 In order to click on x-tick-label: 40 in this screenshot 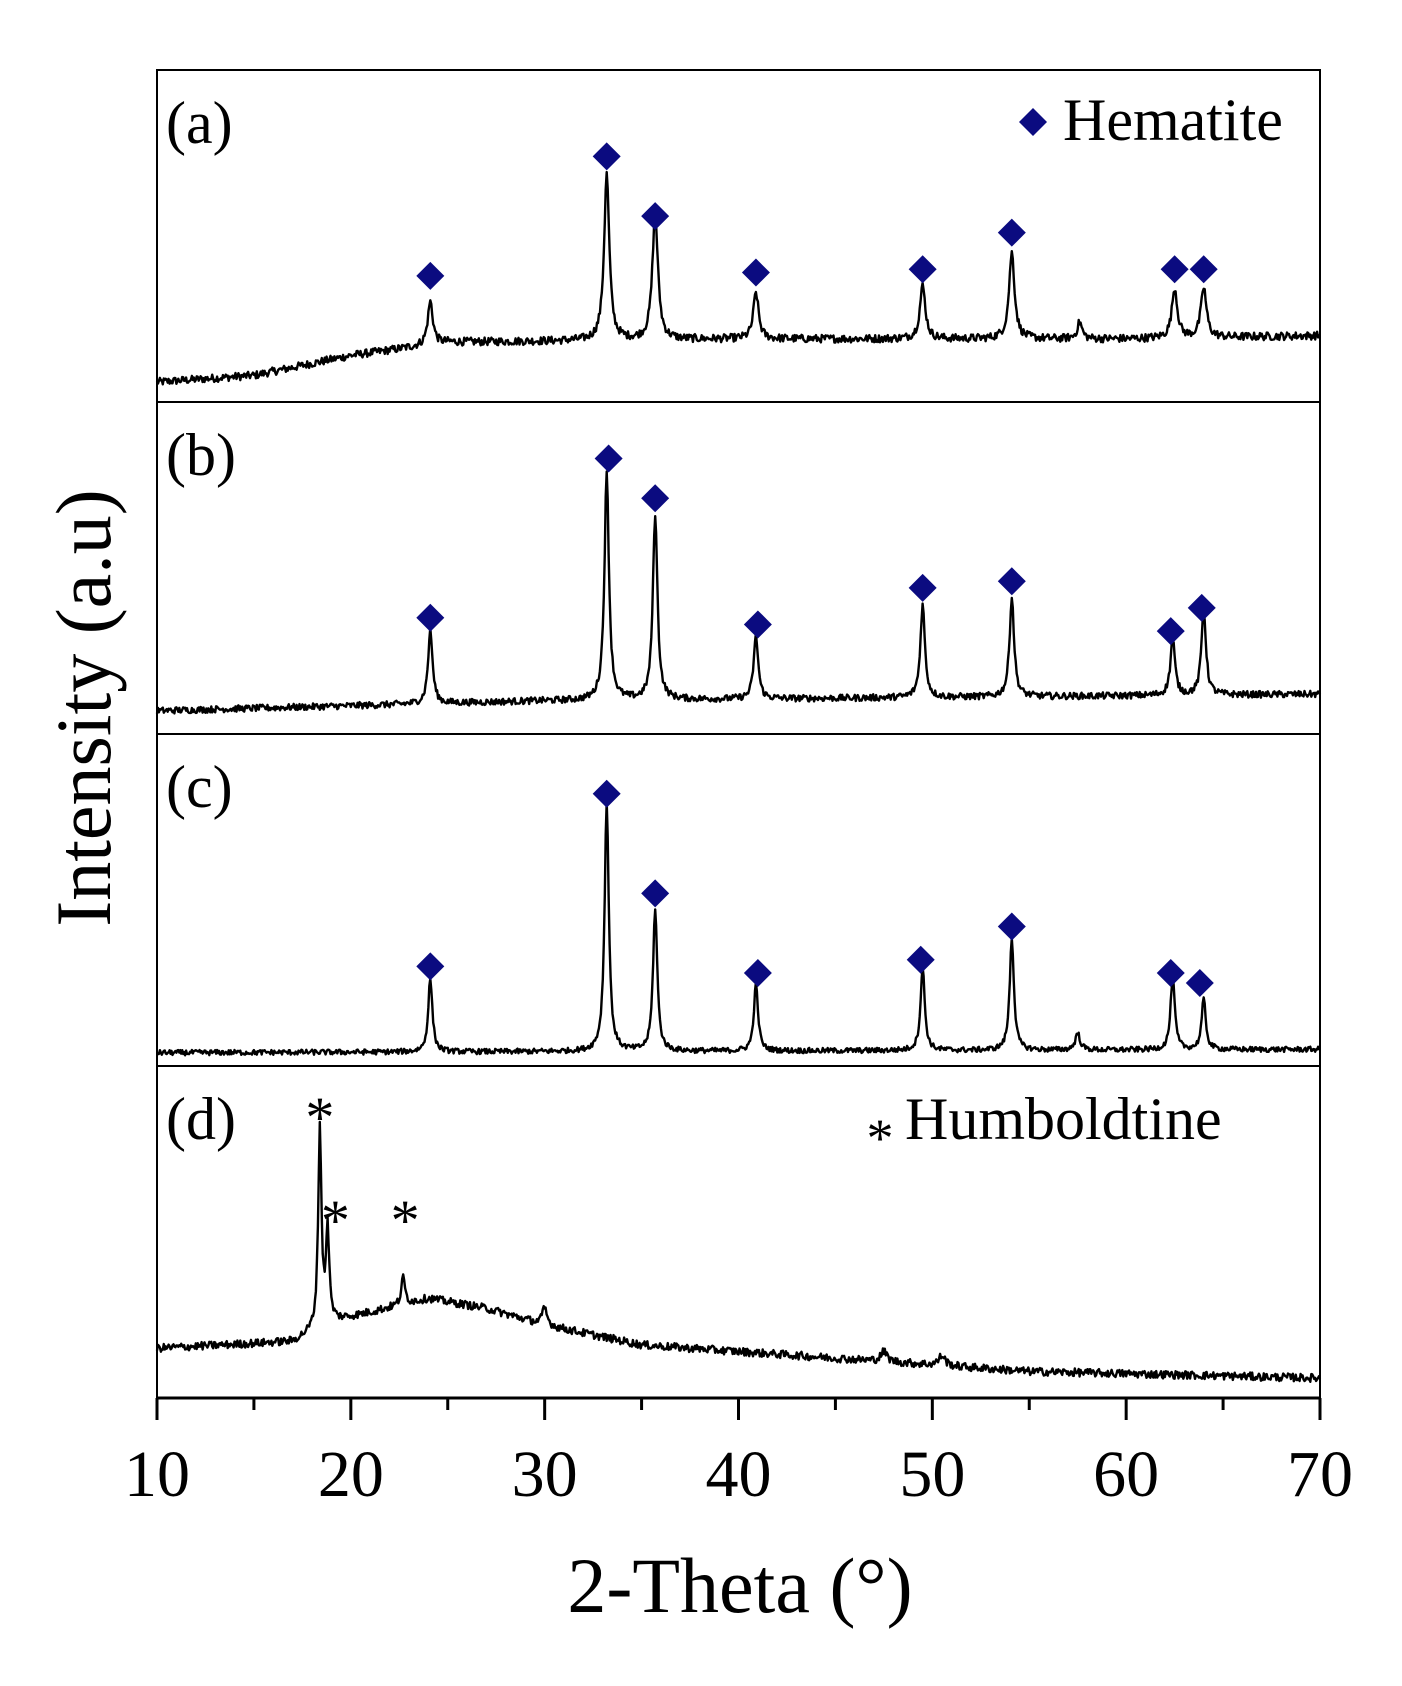, I will do `click(739, 1474)`.